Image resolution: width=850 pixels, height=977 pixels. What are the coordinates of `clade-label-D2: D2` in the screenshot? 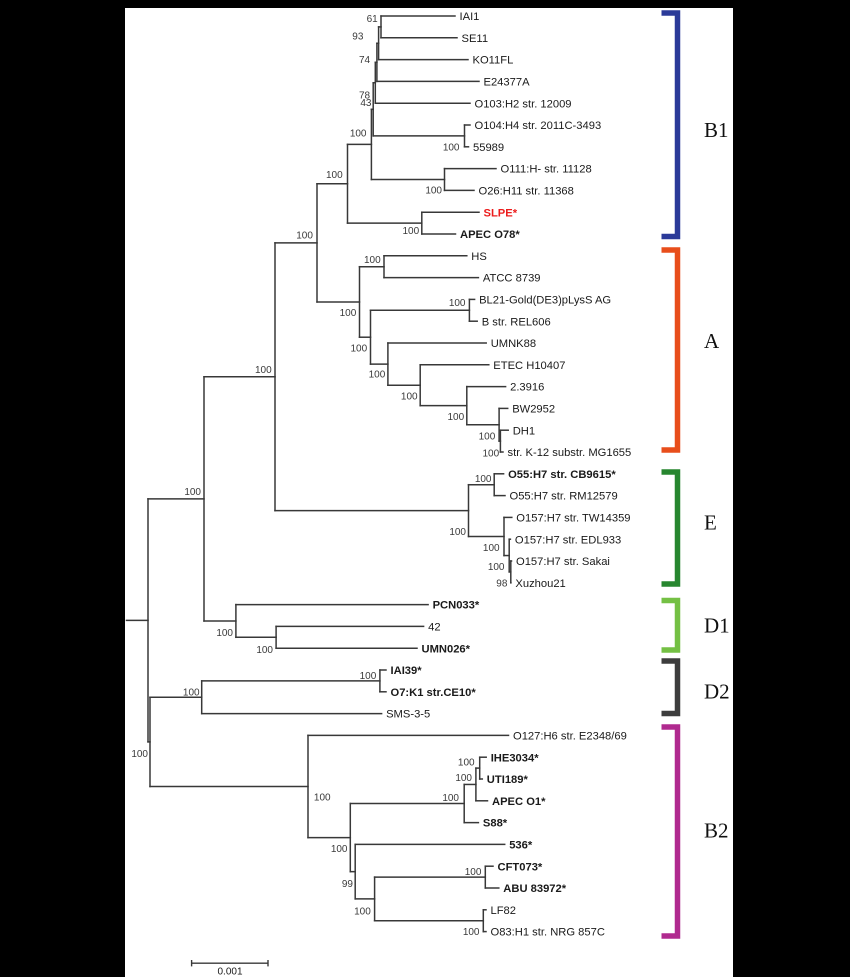 It's located at (717, 692).